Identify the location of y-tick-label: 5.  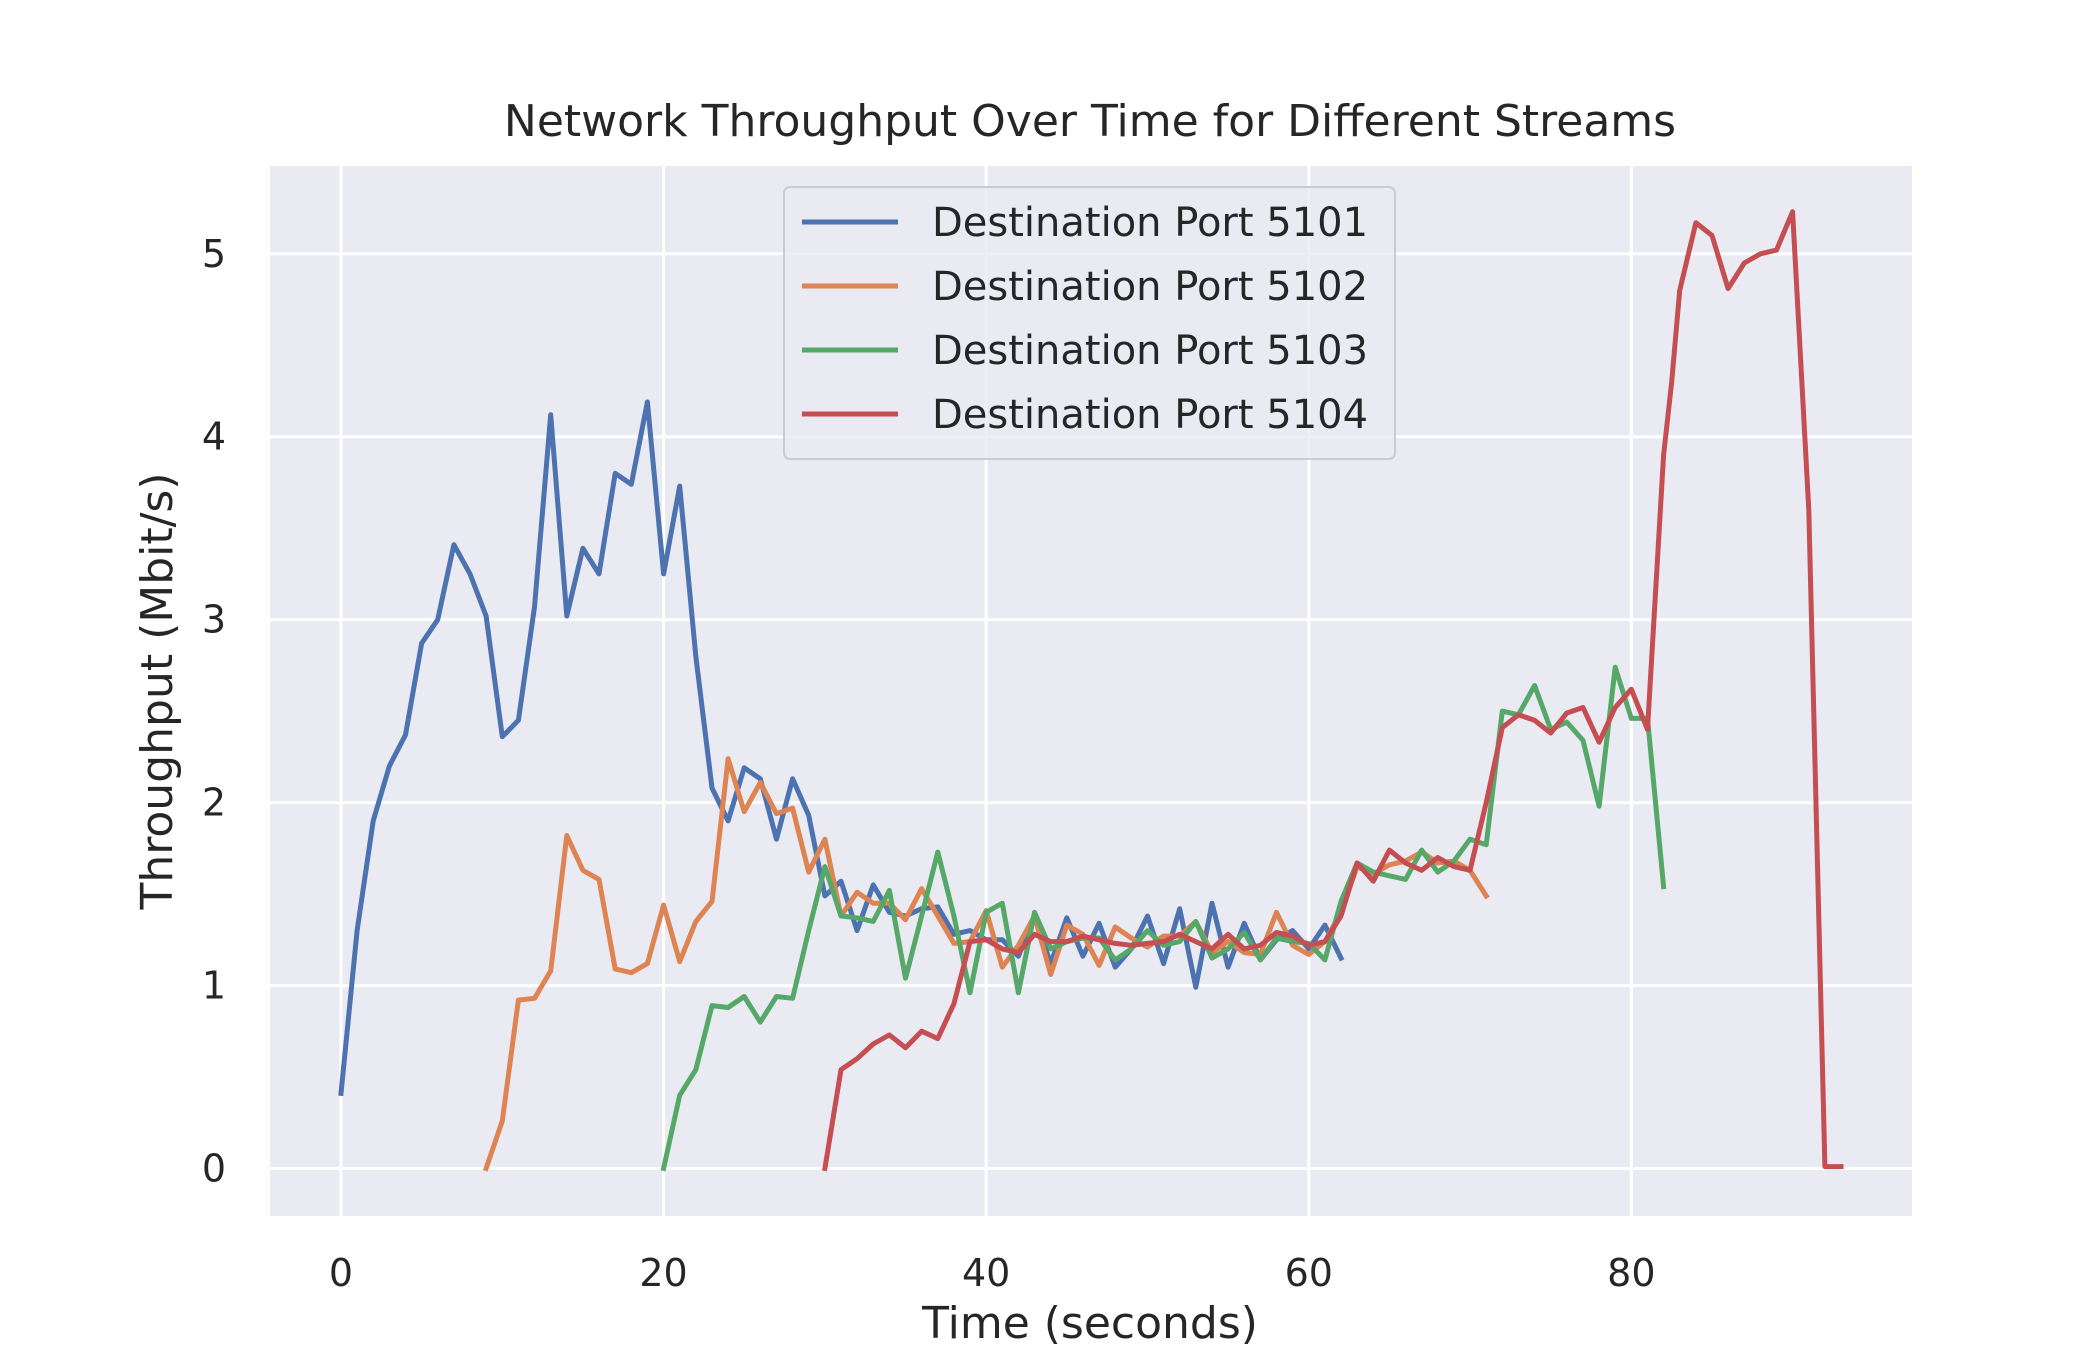
(214, 254).